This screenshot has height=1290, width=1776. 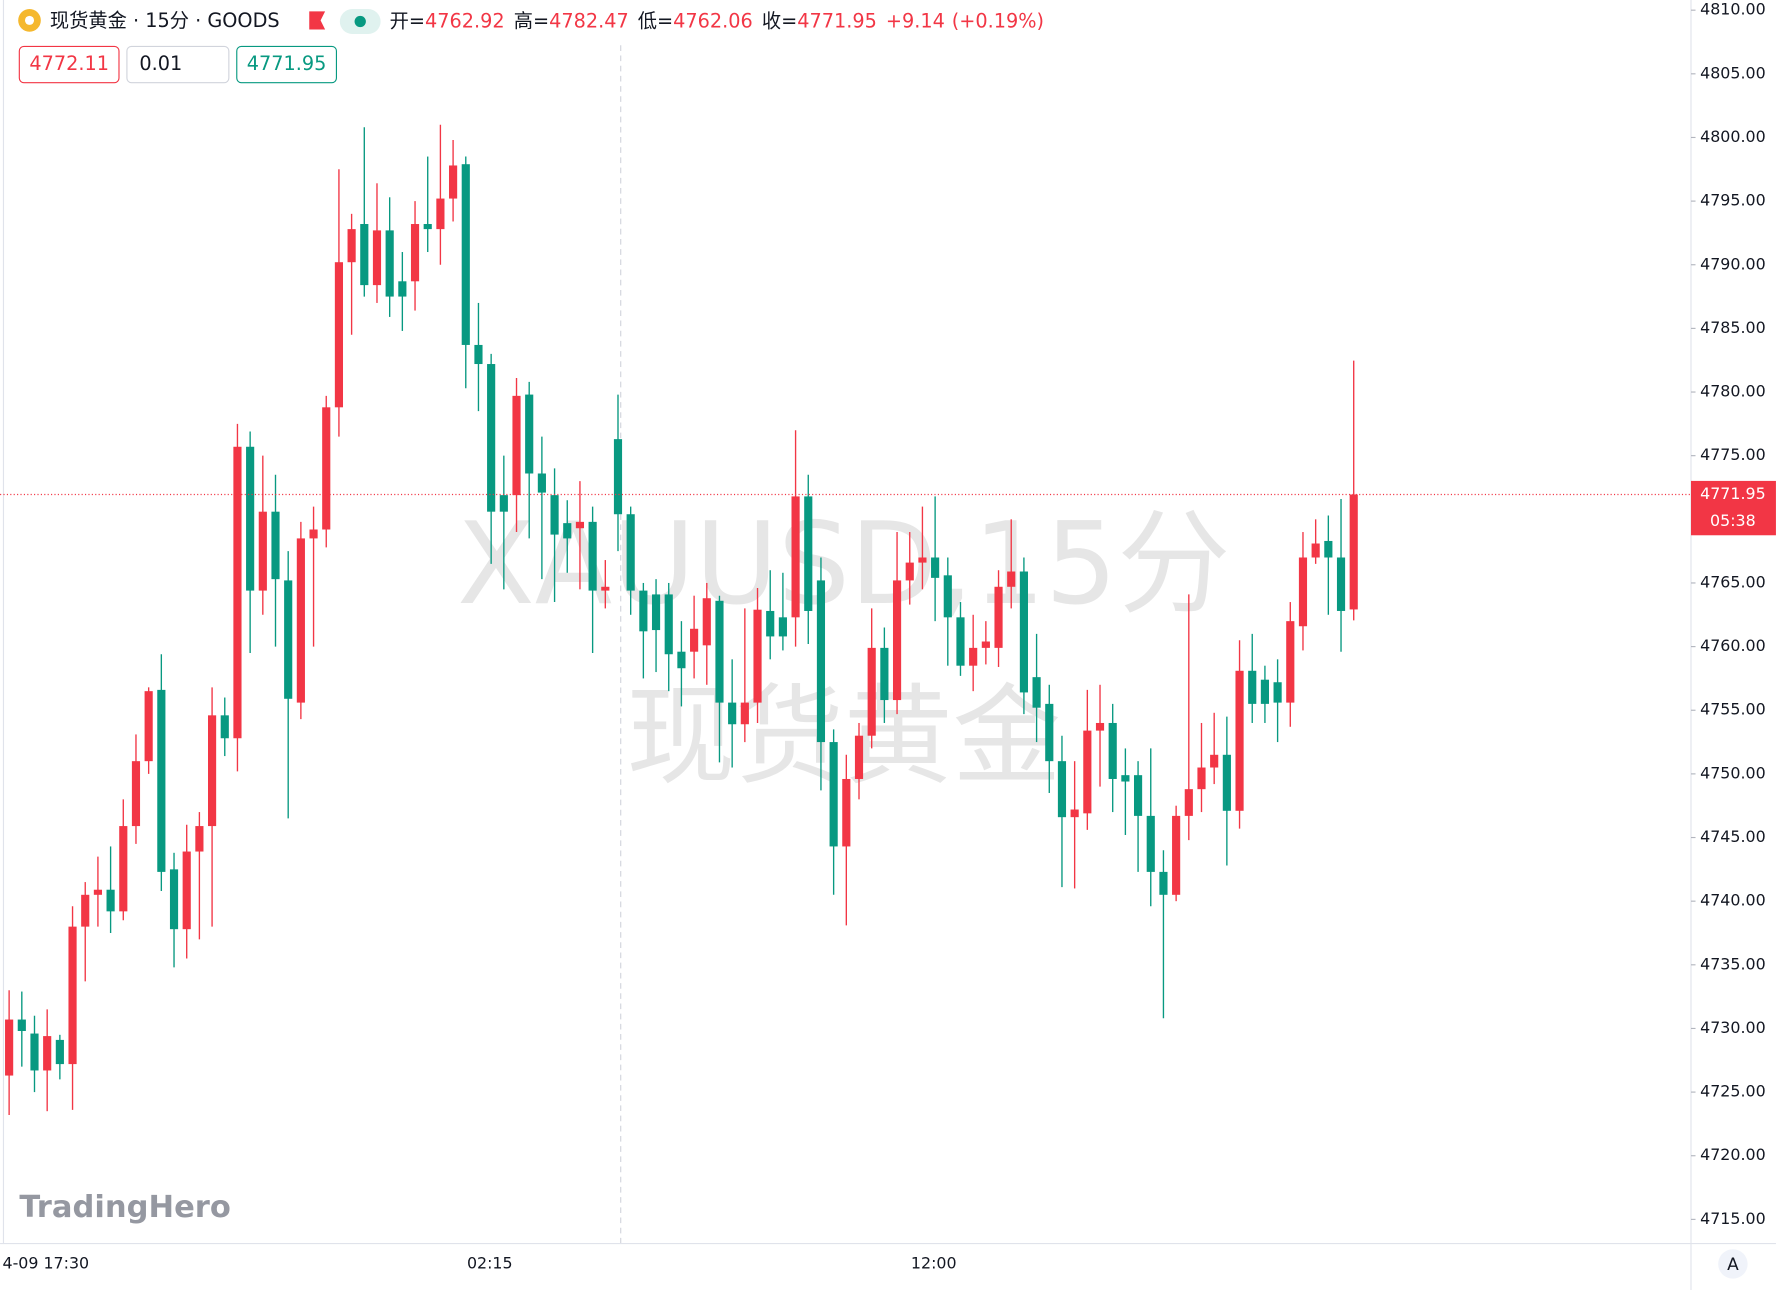 I want to click on sell-box, so click(x=69, y=64).